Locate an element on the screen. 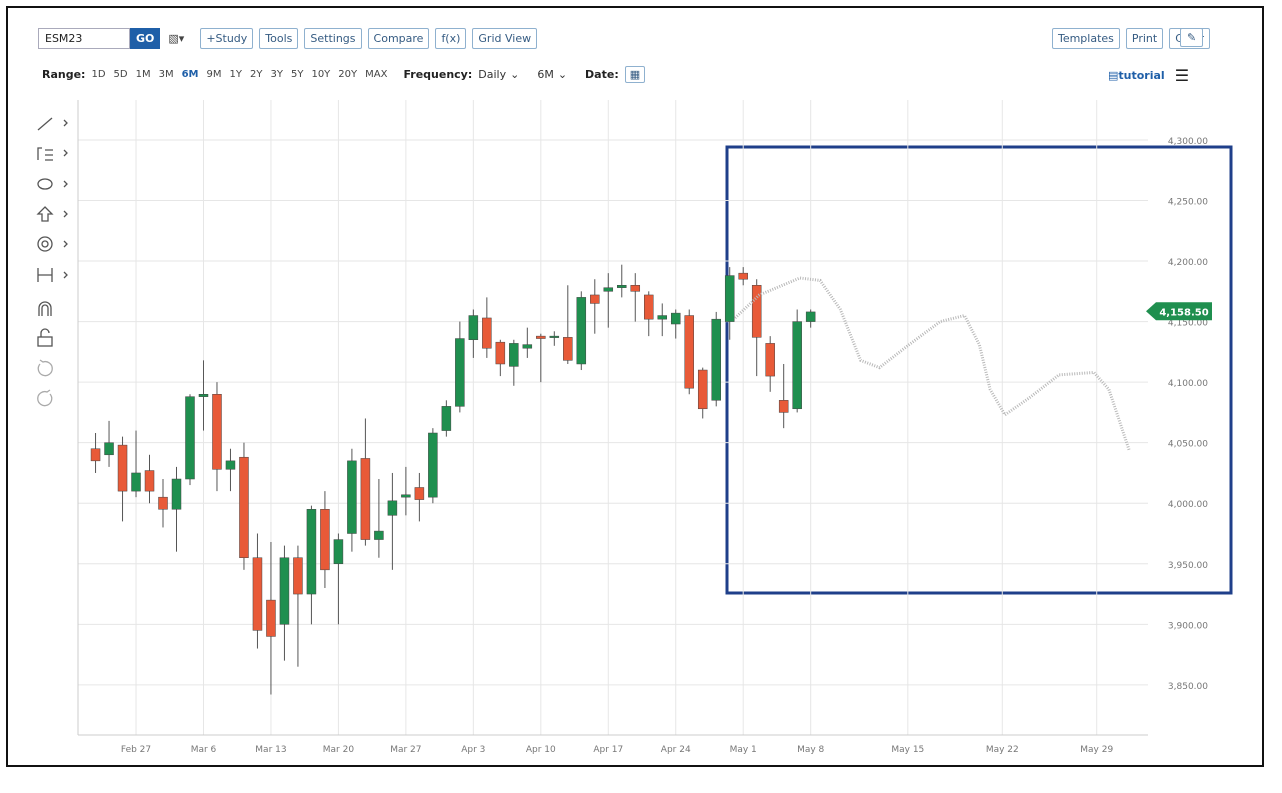 The width and height of the screenshot is (1282, 793). toolbar-button: Grid View is located at coordinates (505, 38).